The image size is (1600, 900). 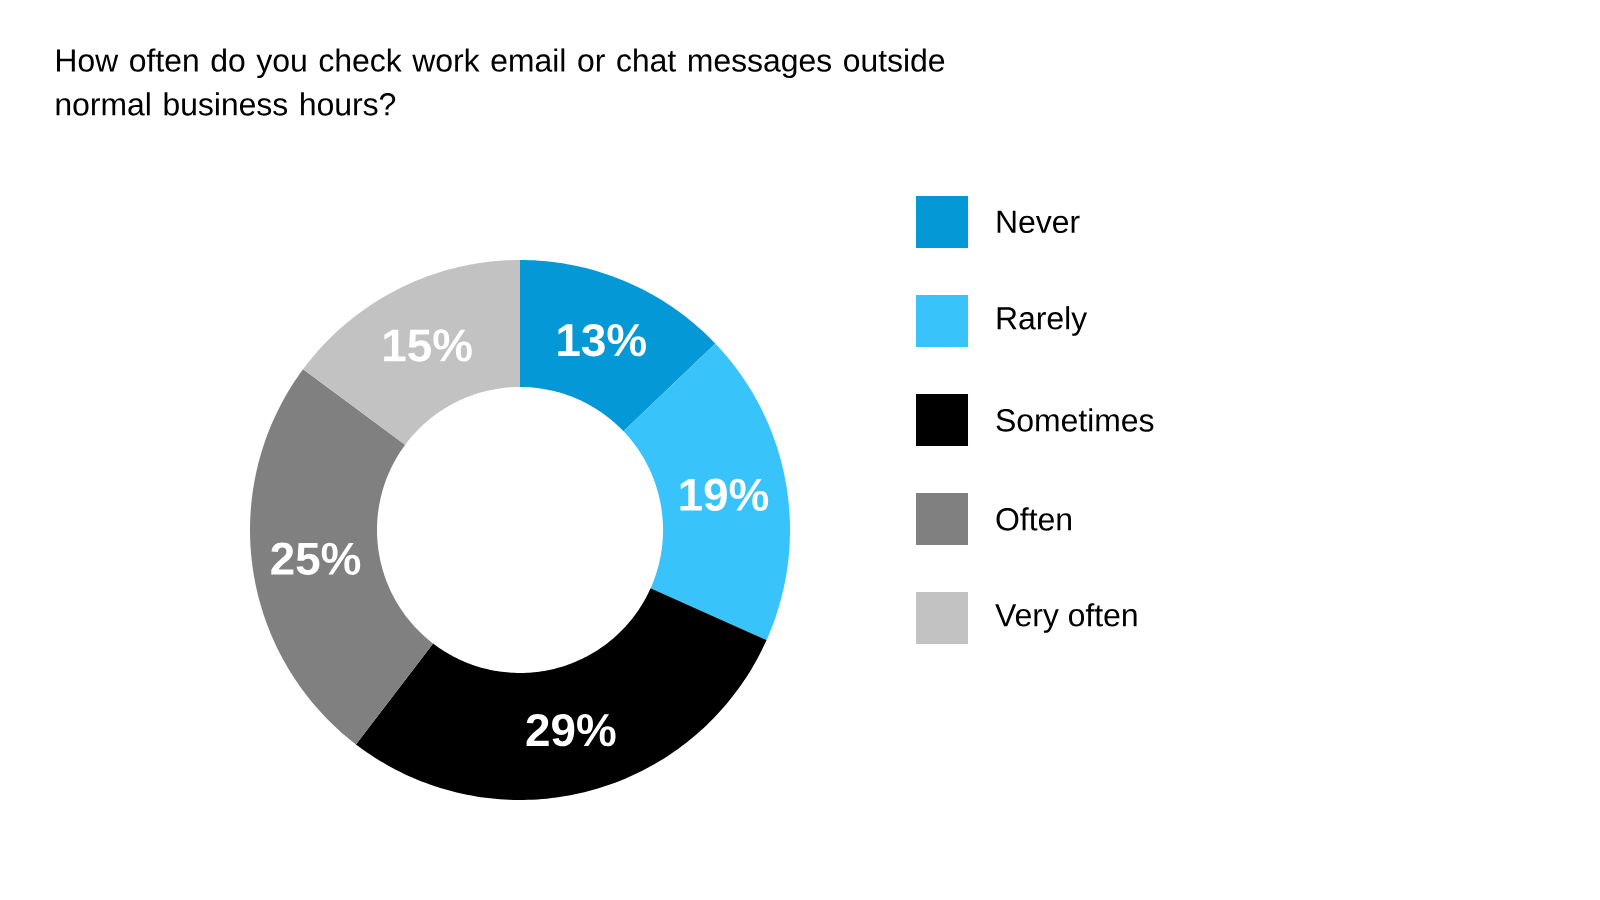 What do you see at coordinates (1042, 321) in the screenshot?
I see `legend-label: Rarely` at bounding box center [1042, 321].